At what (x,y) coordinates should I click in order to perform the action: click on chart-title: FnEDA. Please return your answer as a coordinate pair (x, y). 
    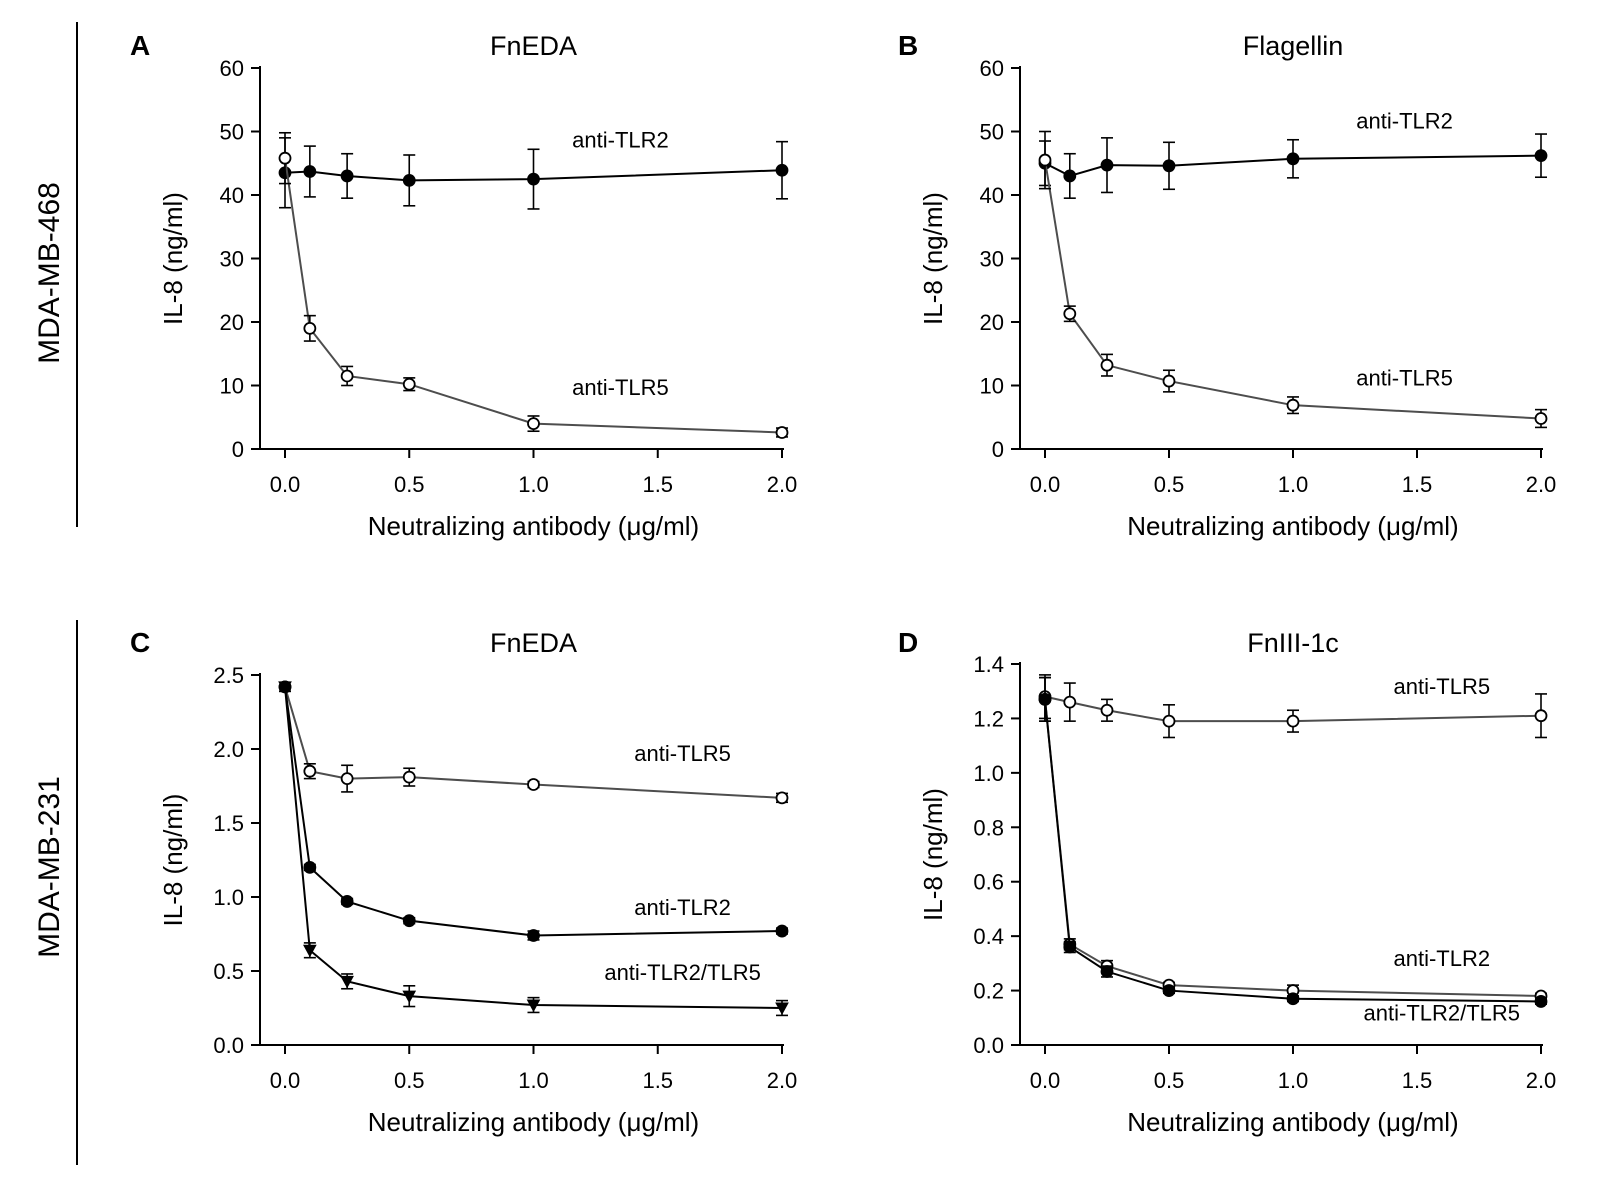
    Looking at the image, I should click on (533, 46).